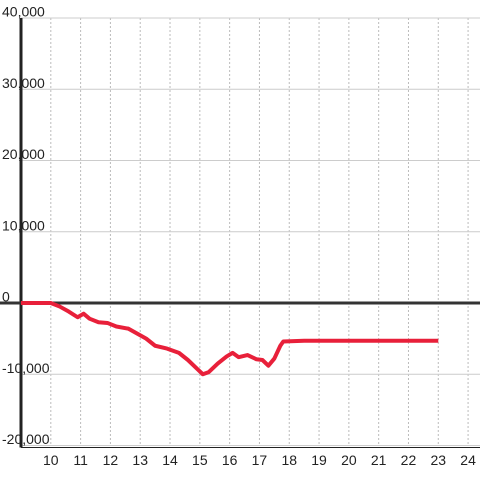 The height and width of the screenshot is (480, 480). Describe the element at coordinates (23, 83) in the screenshot. I see `y-tick-label: 30,000` at that location.